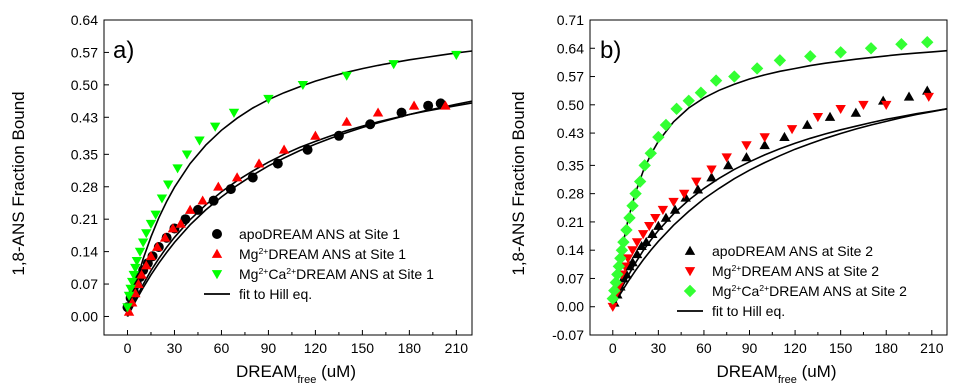  I want to click on panel-label: b), so click(610, 50).